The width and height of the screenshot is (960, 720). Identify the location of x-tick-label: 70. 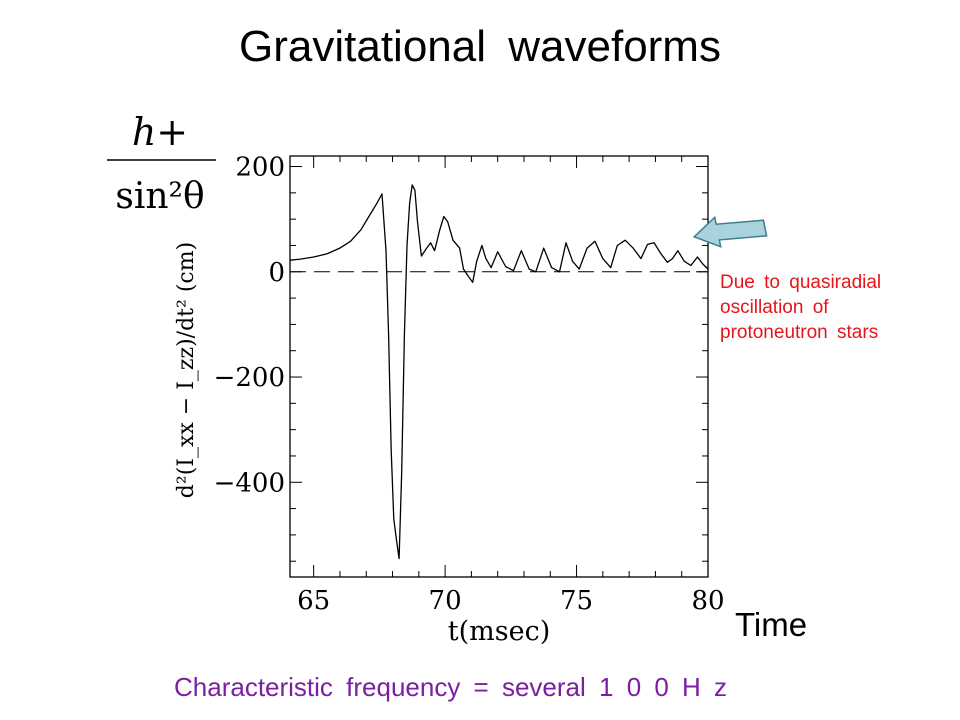
(445, 601).